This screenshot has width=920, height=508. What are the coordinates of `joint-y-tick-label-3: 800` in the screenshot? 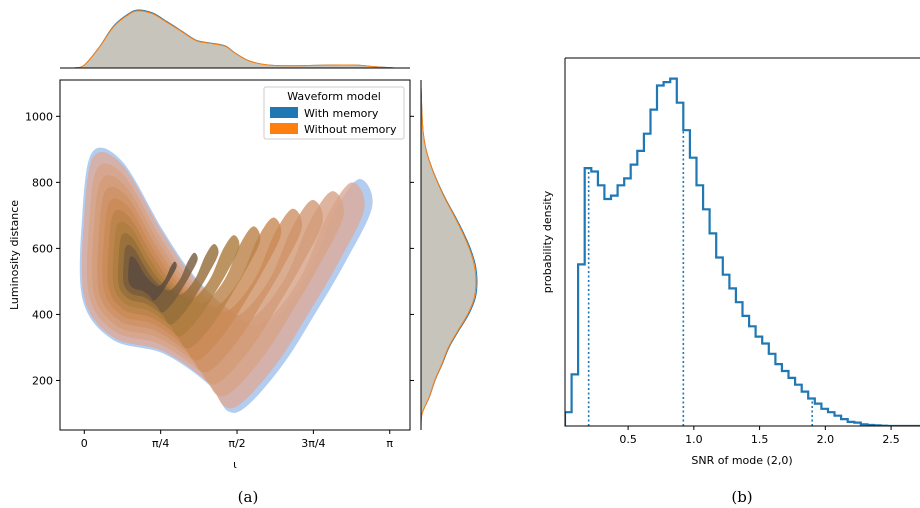 It's located at (42, 182).